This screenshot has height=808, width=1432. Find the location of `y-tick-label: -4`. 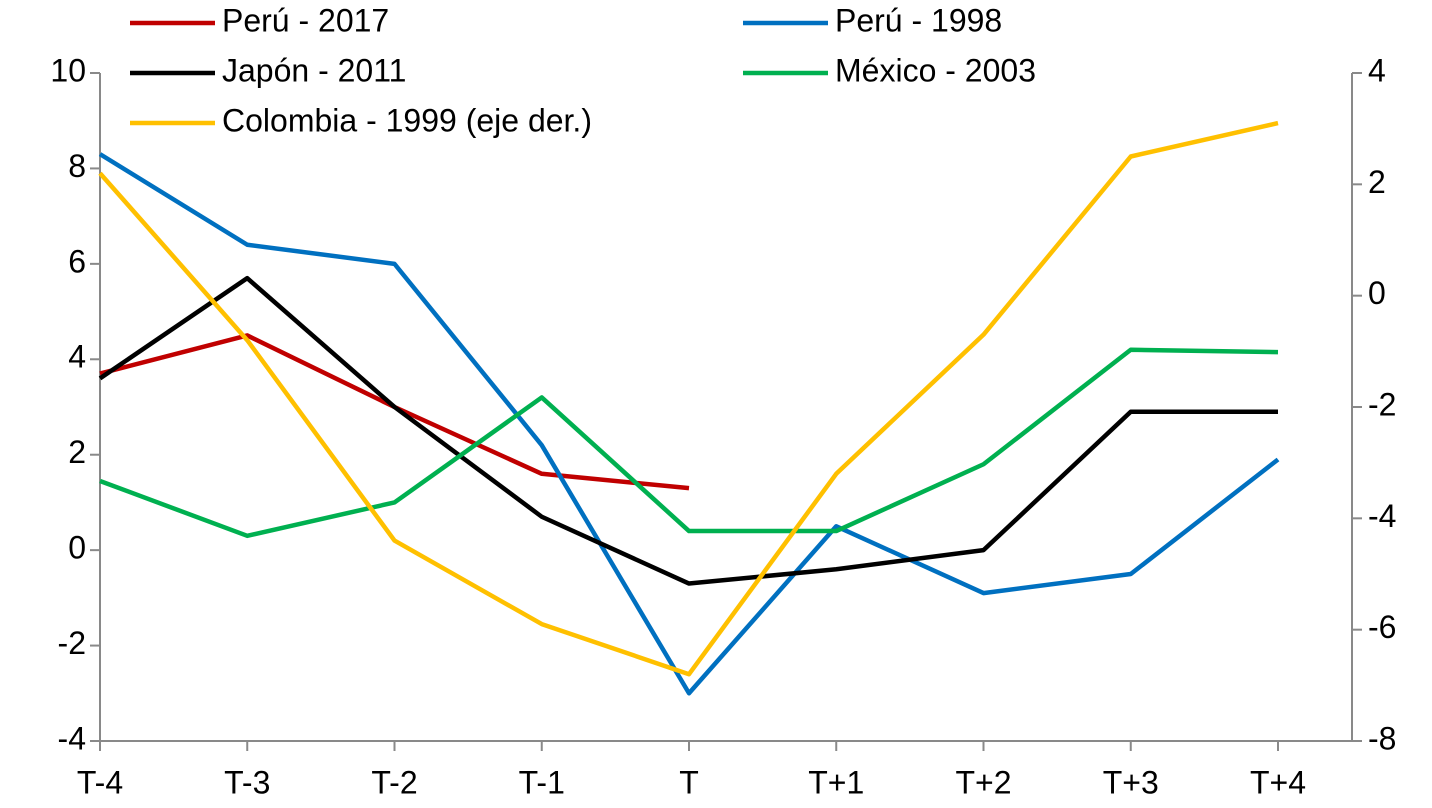

y-tick-label: -4 is located at coordinates (72, 738).